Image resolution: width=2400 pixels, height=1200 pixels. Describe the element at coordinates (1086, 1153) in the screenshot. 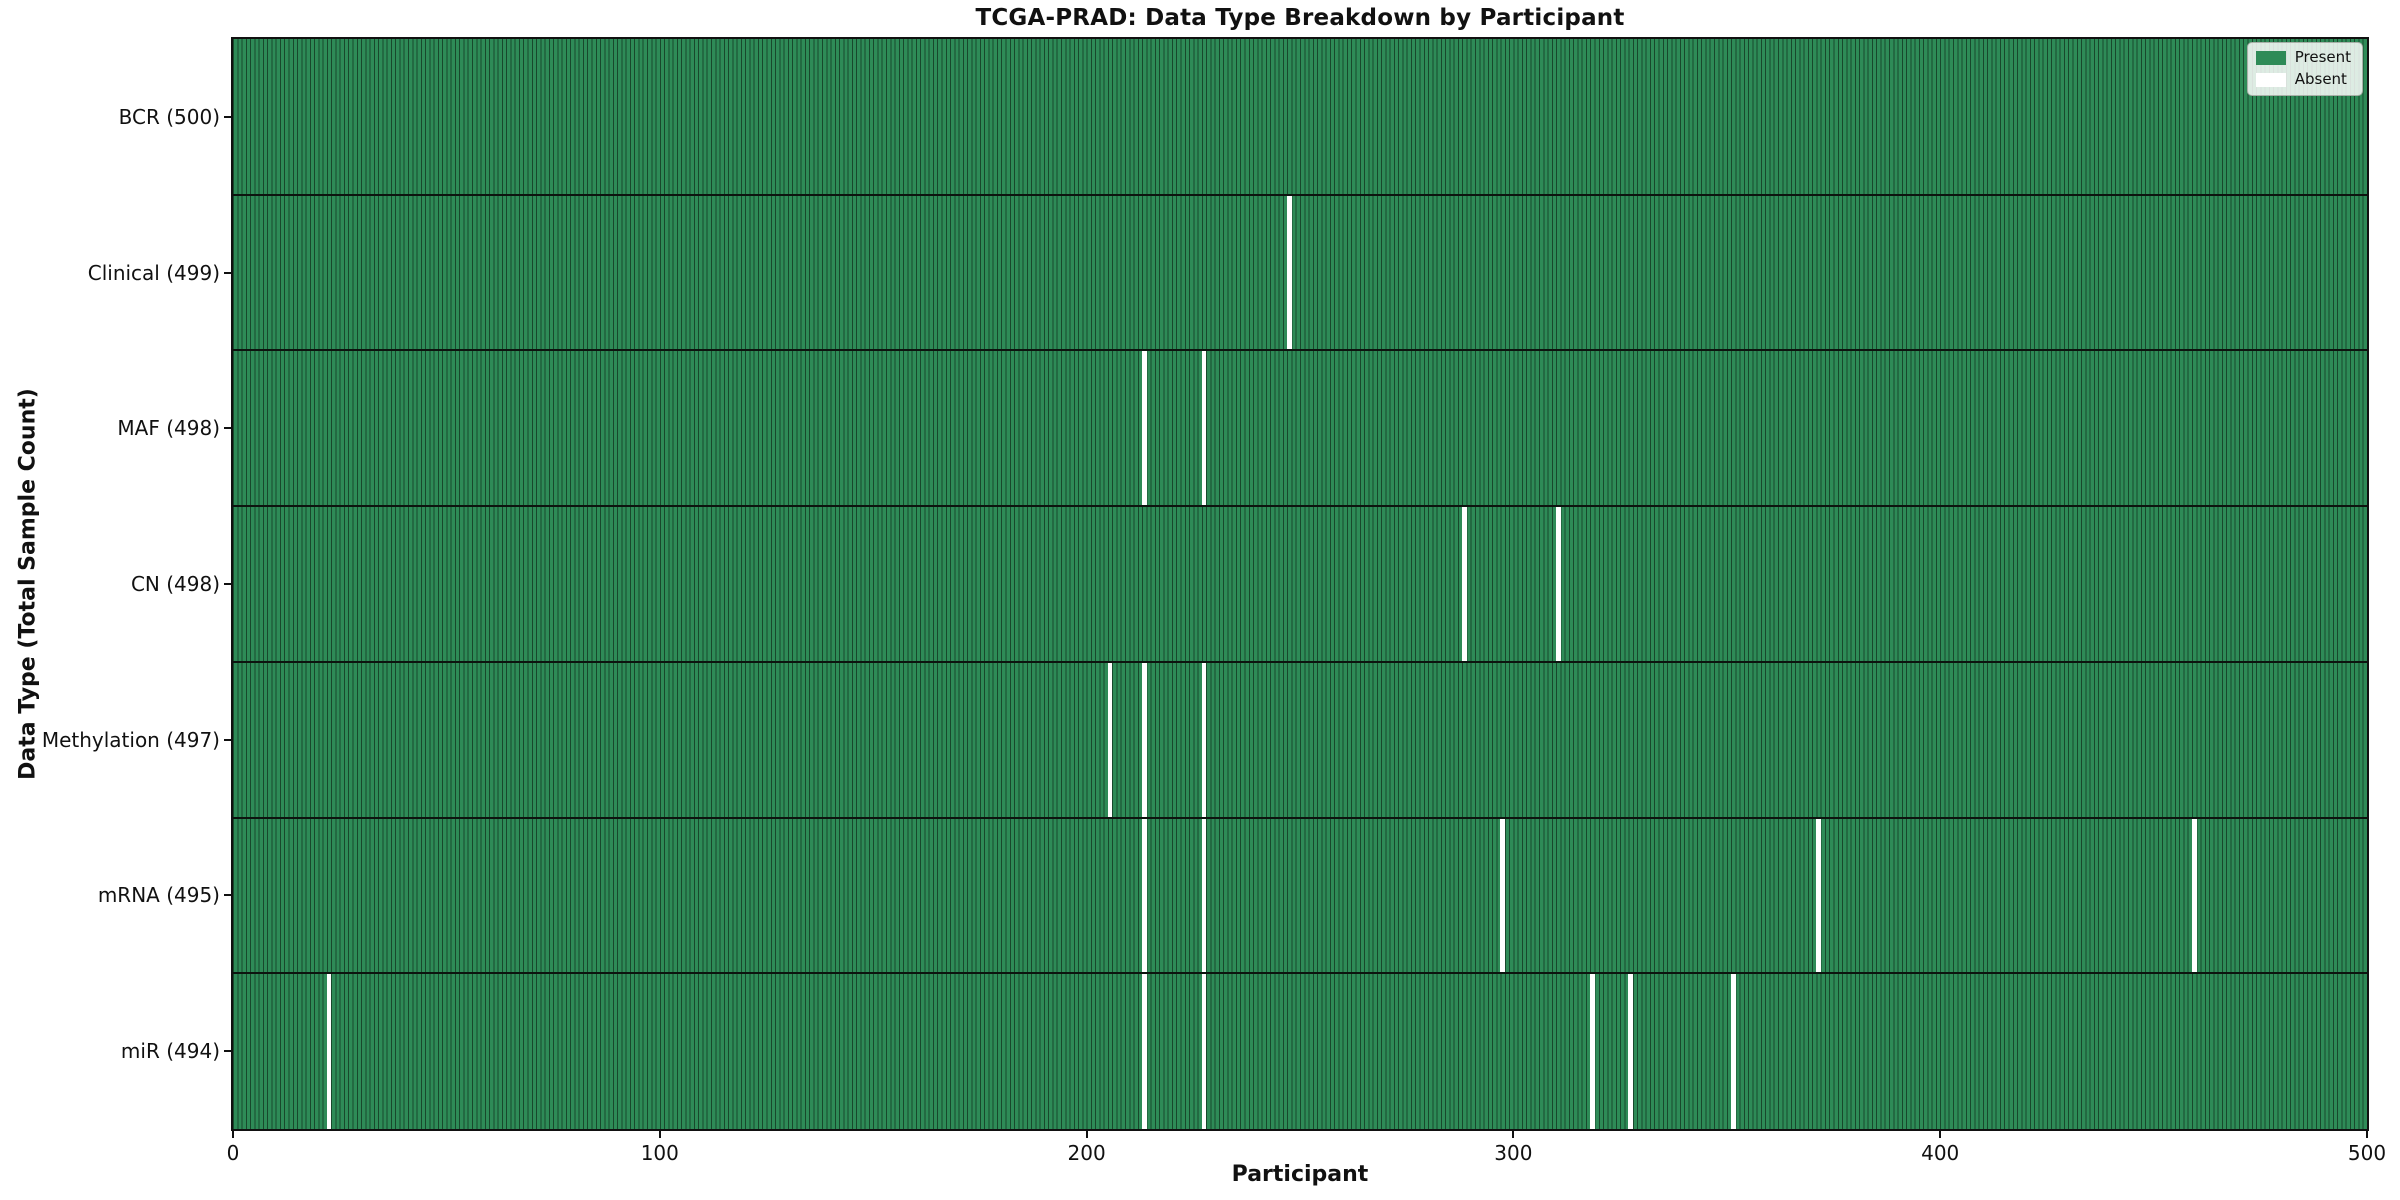

I see `x-tick-label: 200` at that location.